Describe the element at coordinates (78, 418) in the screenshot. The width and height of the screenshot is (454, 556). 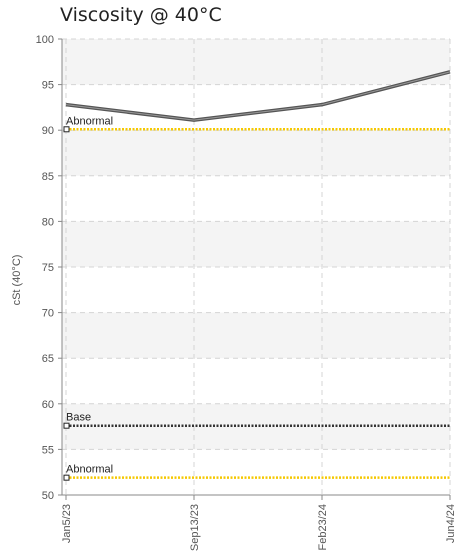
I see `reference-label: Base` at that location.